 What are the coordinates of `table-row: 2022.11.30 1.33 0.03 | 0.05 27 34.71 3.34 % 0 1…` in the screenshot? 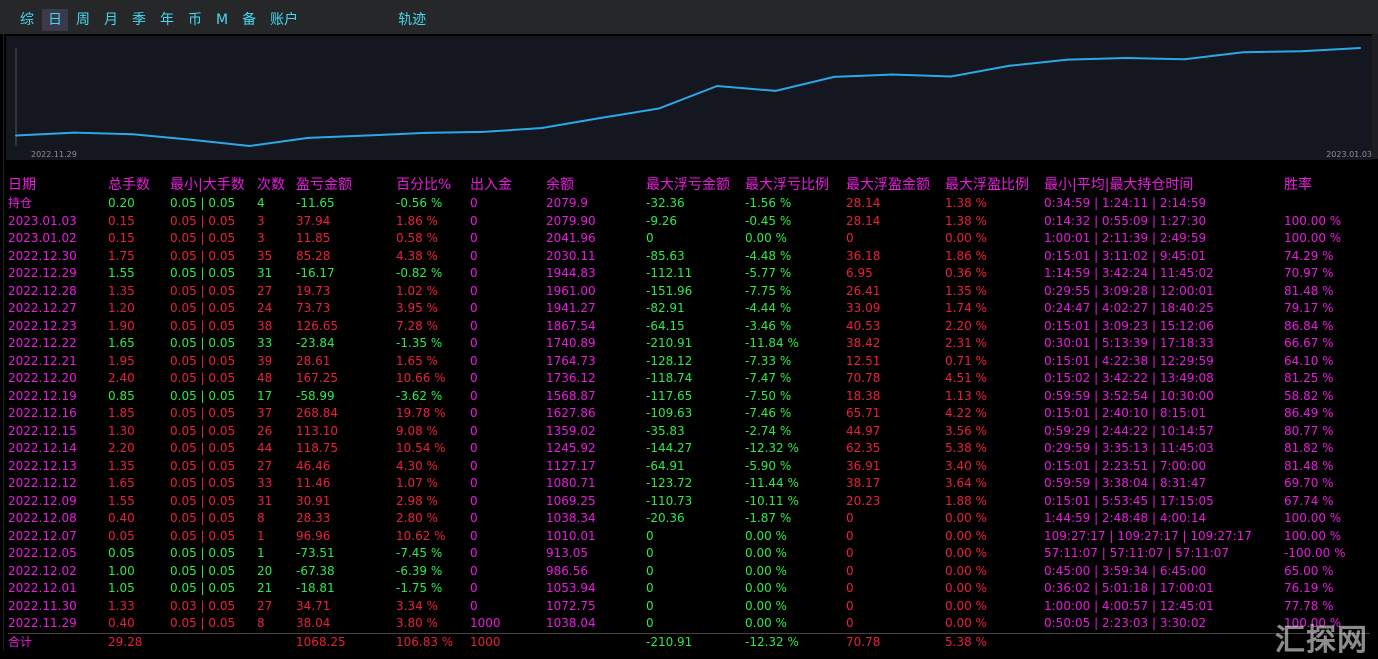 It's located at (689, 607).